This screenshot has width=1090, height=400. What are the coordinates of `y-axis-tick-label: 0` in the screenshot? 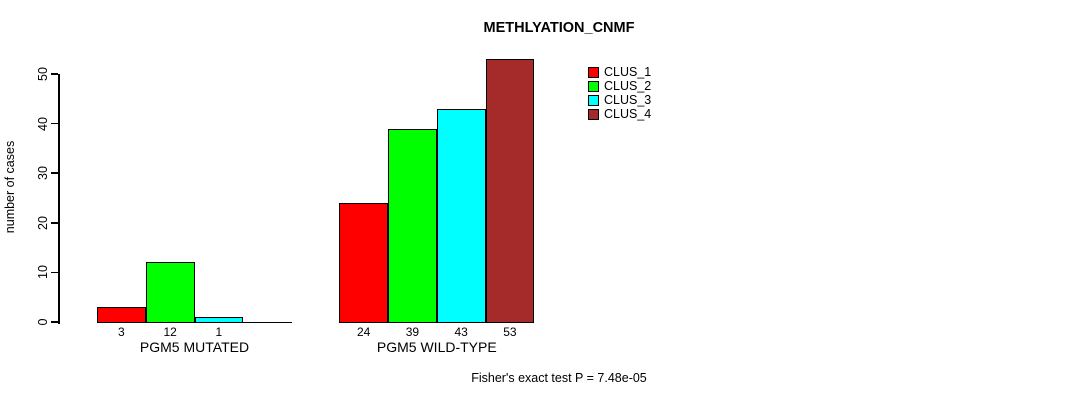 It's located at (43, 322).